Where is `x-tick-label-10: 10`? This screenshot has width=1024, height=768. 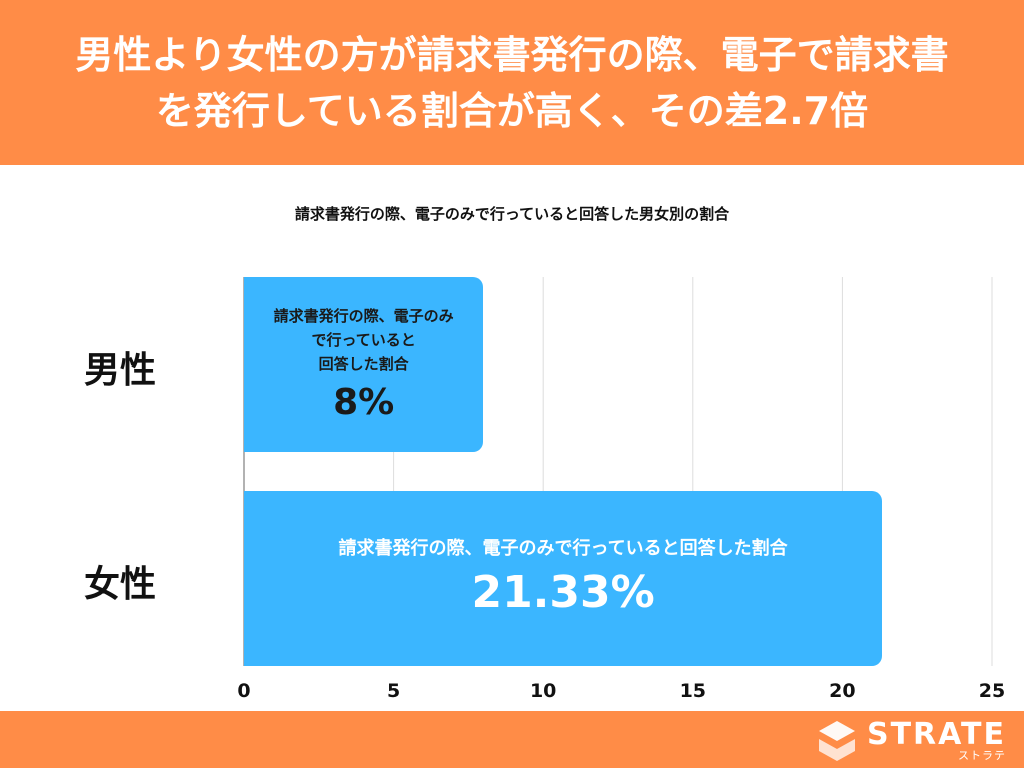
x-tick-label-10: 10 is located at coordinates (543, 691).